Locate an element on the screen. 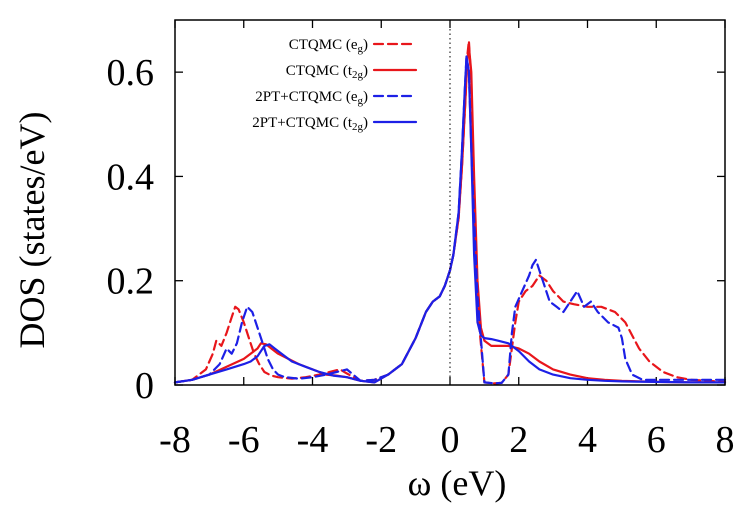  y-tick-label: 0.6 is located at coordinates (131, 73).